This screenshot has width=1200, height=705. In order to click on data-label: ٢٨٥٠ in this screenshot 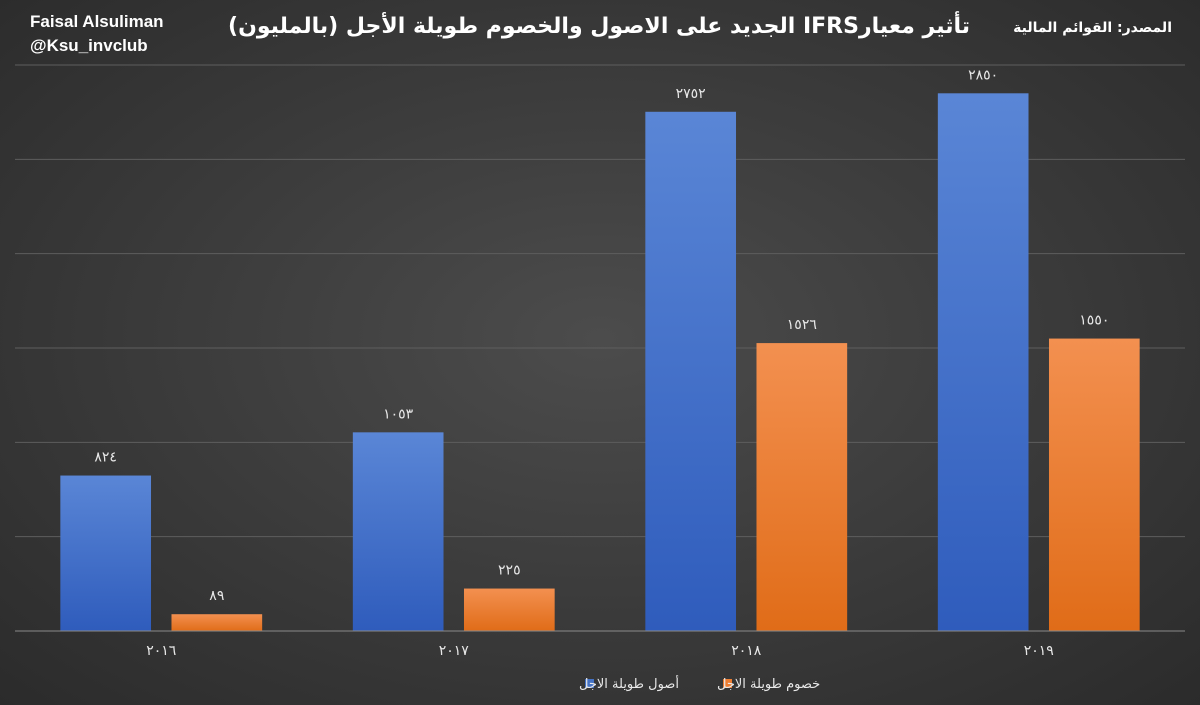, I will do `click(983, 75)`.